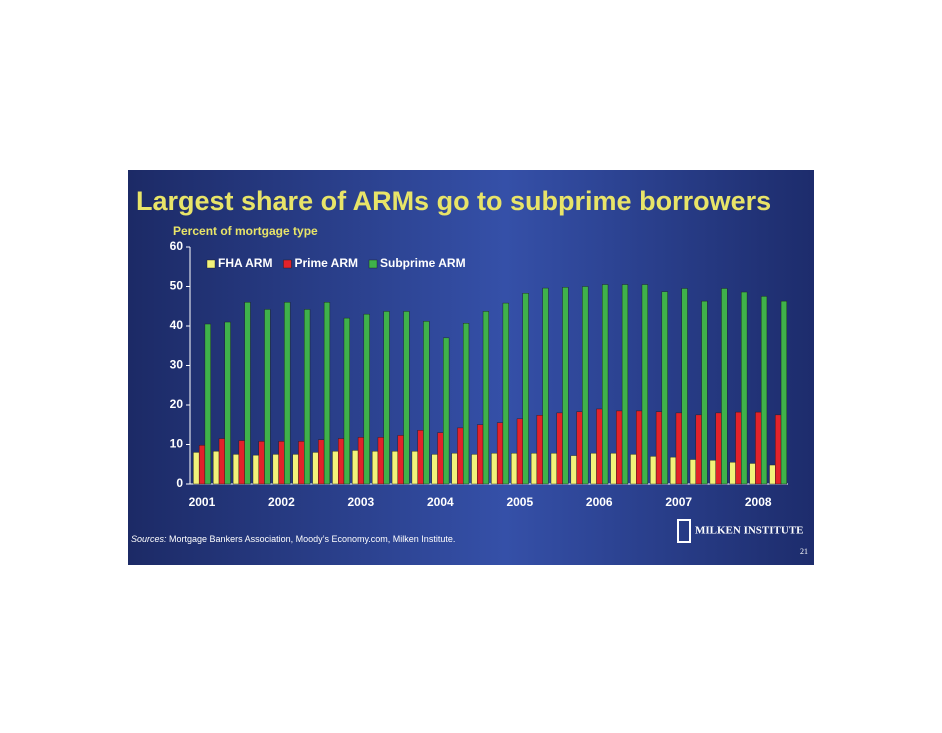 The height and width of the screenshot is (733, 942). Describe the element at coordinates (245, 231) in the screenshot. I see `y-axis-label: Percent of mortgage type` at that location.